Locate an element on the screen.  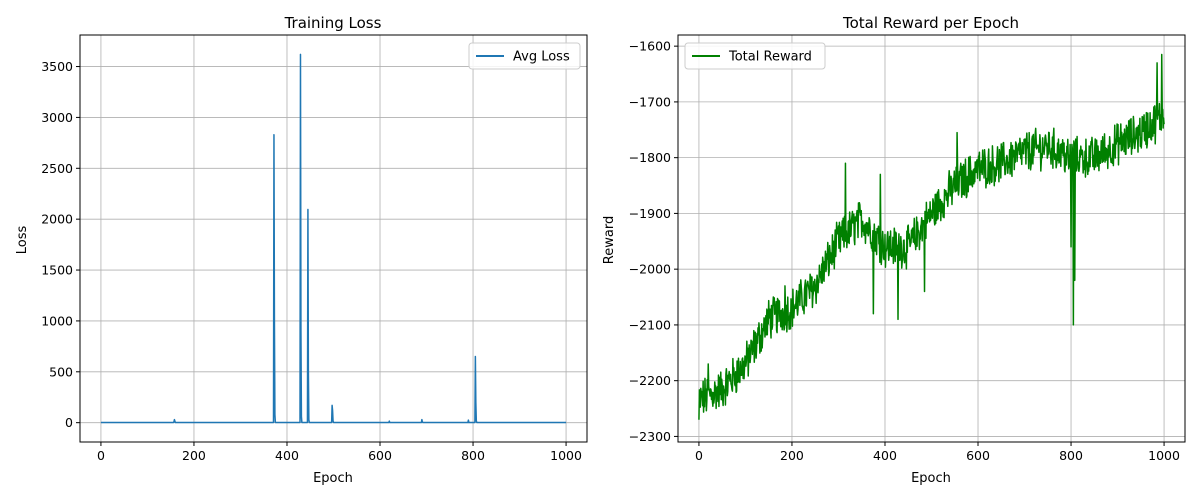
reward-y-tick-label: −1800 is located at coordinates (650, 157).